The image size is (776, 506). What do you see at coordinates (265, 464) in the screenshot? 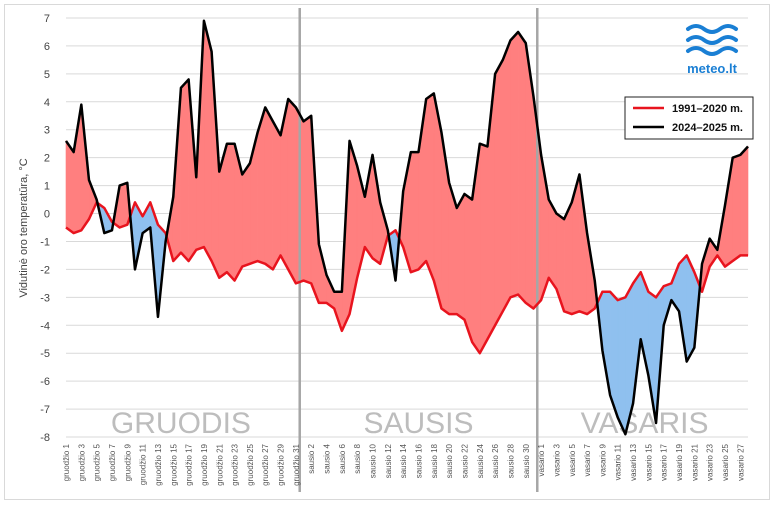
I see `x-tick-label: gruodžio 27` at bounding box center [265, 464].